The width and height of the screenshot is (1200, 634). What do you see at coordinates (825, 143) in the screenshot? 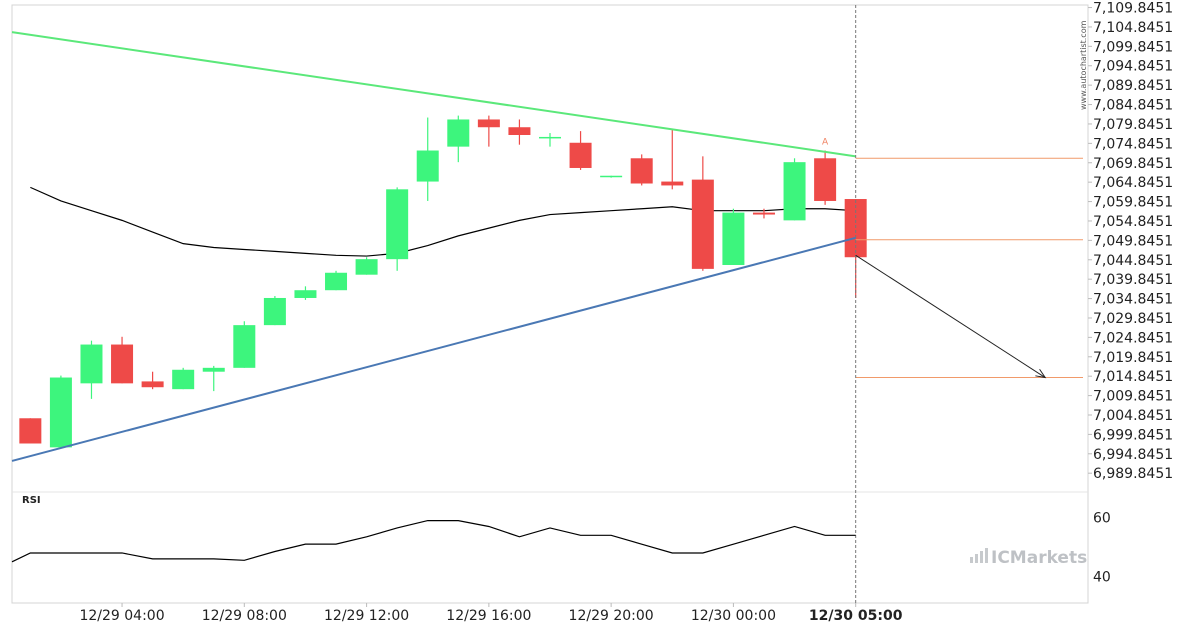
I see `pattern-marker-label: A` at bounding box center [825, 143].